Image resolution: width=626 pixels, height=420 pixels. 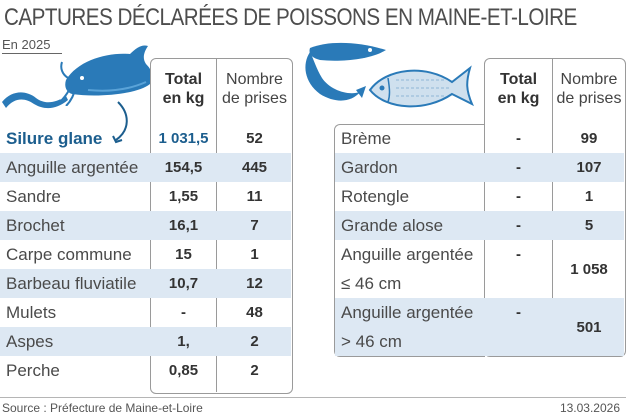 What do you see at coordinates (371, 341) in the screenshot?
I see `species-size-line: > 46 cm` at bounding box center [371, 341].